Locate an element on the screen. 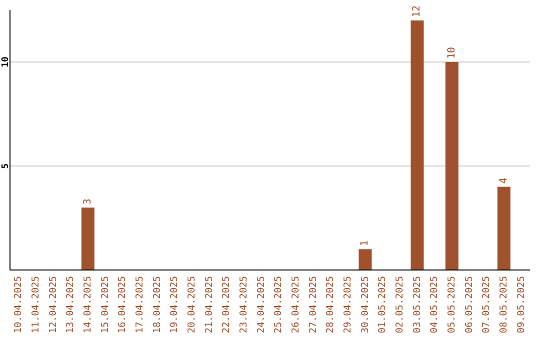 The image size is (540, 340). x-tick-label: 22.04.2025 is located at coordinates (226, 305).